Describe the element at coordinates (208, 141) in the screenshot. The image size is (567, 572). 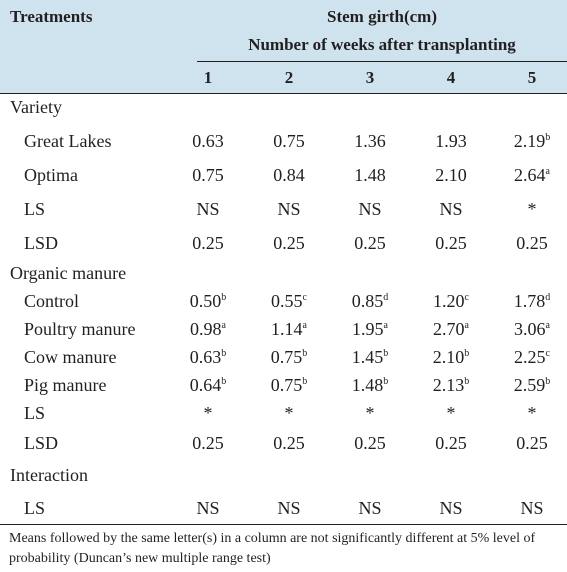
I see `table-cell: 0.63` at that location.